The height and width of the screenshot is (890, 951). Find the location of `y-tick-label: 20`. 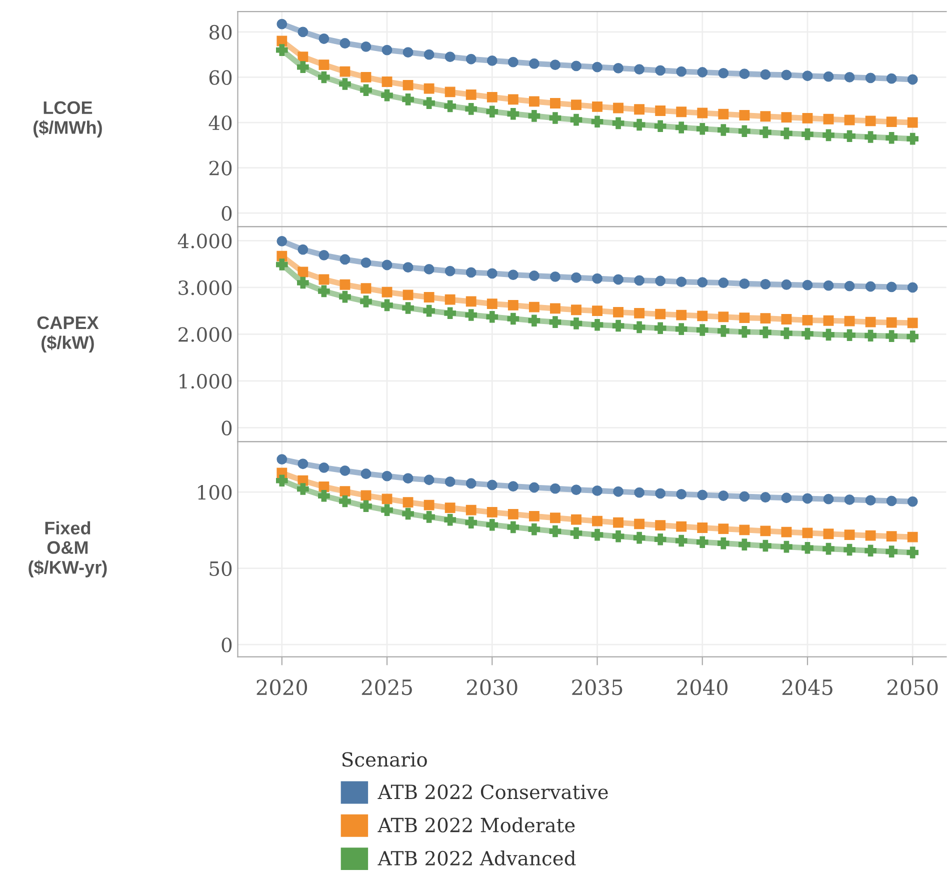

y-tick-label: 20 is located at coordinates (220, 168).